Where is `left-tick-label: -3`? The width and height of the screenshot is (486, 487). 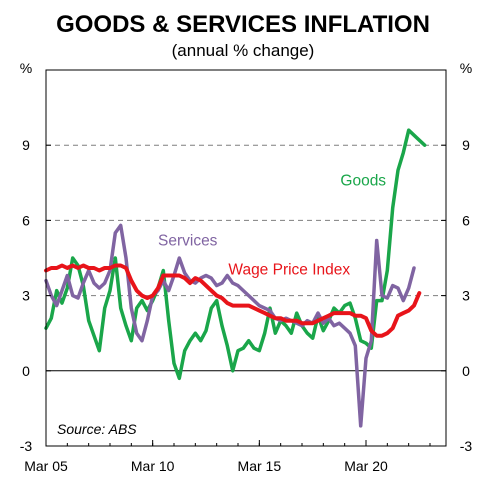 left-tick-label: -3 is located at coordinates (26, 446).